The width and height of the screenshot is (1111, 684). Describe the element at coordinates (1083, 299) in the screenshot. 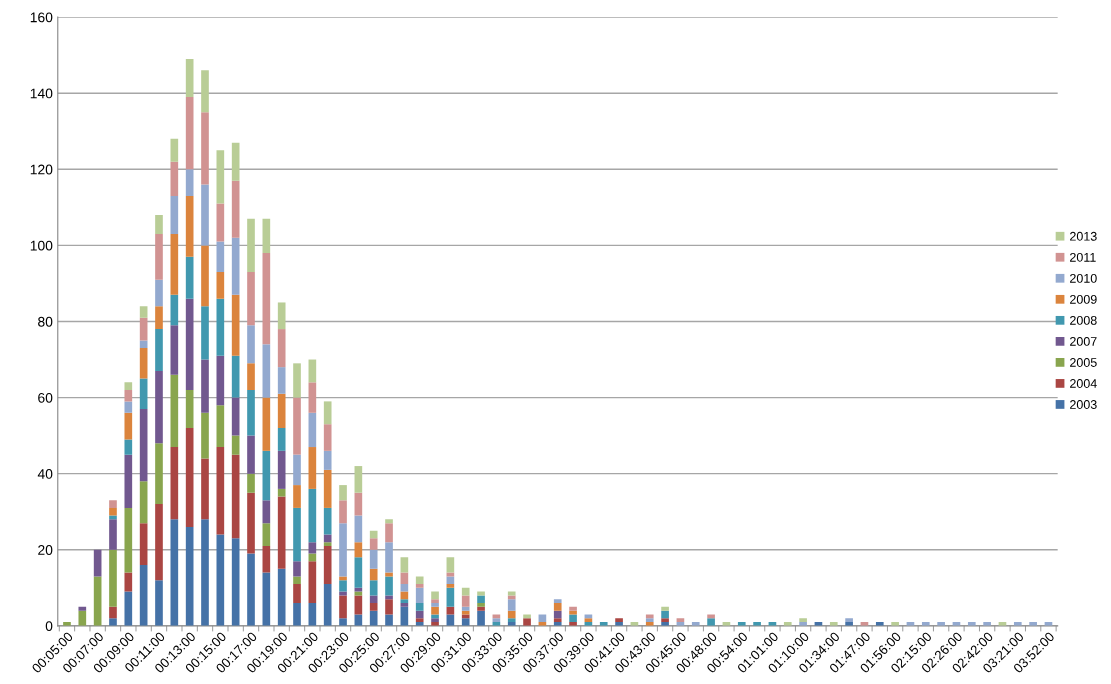

I see `legend-label: 2009` at that location.